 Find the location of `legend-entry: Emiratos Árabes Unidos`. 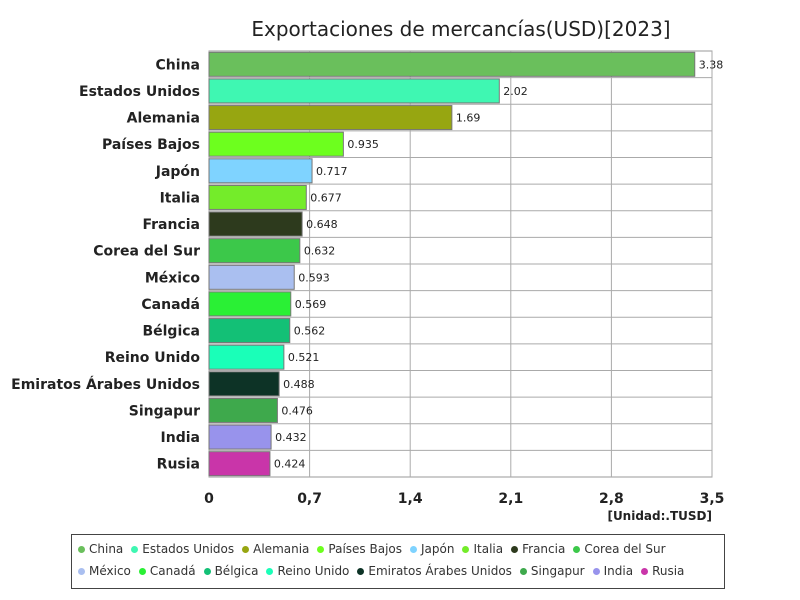

legend-entry: Emiratos Árabes Unidos is located at coordinates (434, 571).